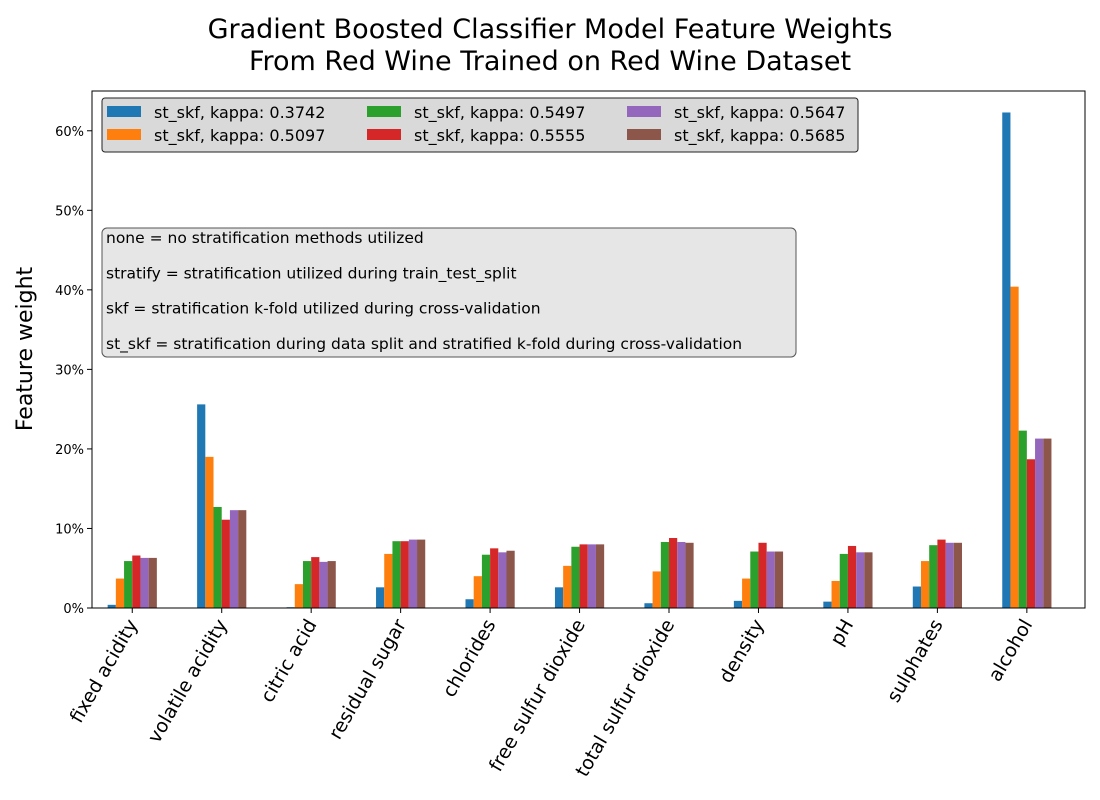  Describe the element at coordinates (69, 370) in the screenshot. I see `y-tick-label: 30%` at that location.